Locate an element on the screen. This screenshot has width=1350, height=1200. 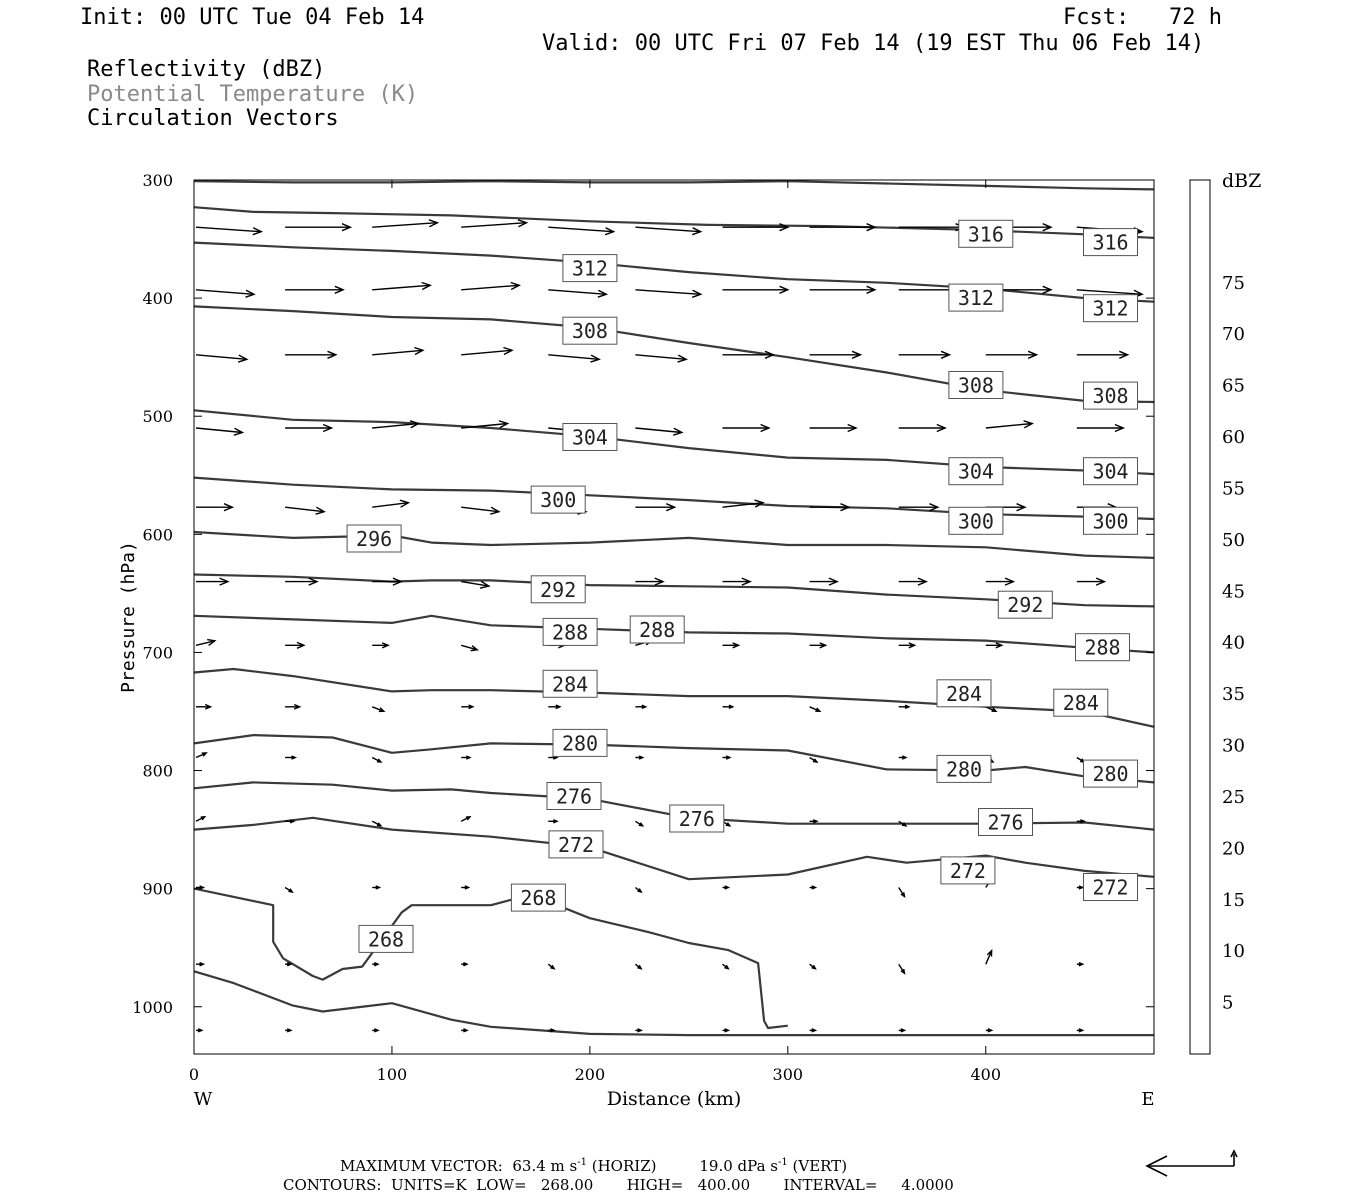
y-tick-label: 1000 is located at coordinates (152, 1007).